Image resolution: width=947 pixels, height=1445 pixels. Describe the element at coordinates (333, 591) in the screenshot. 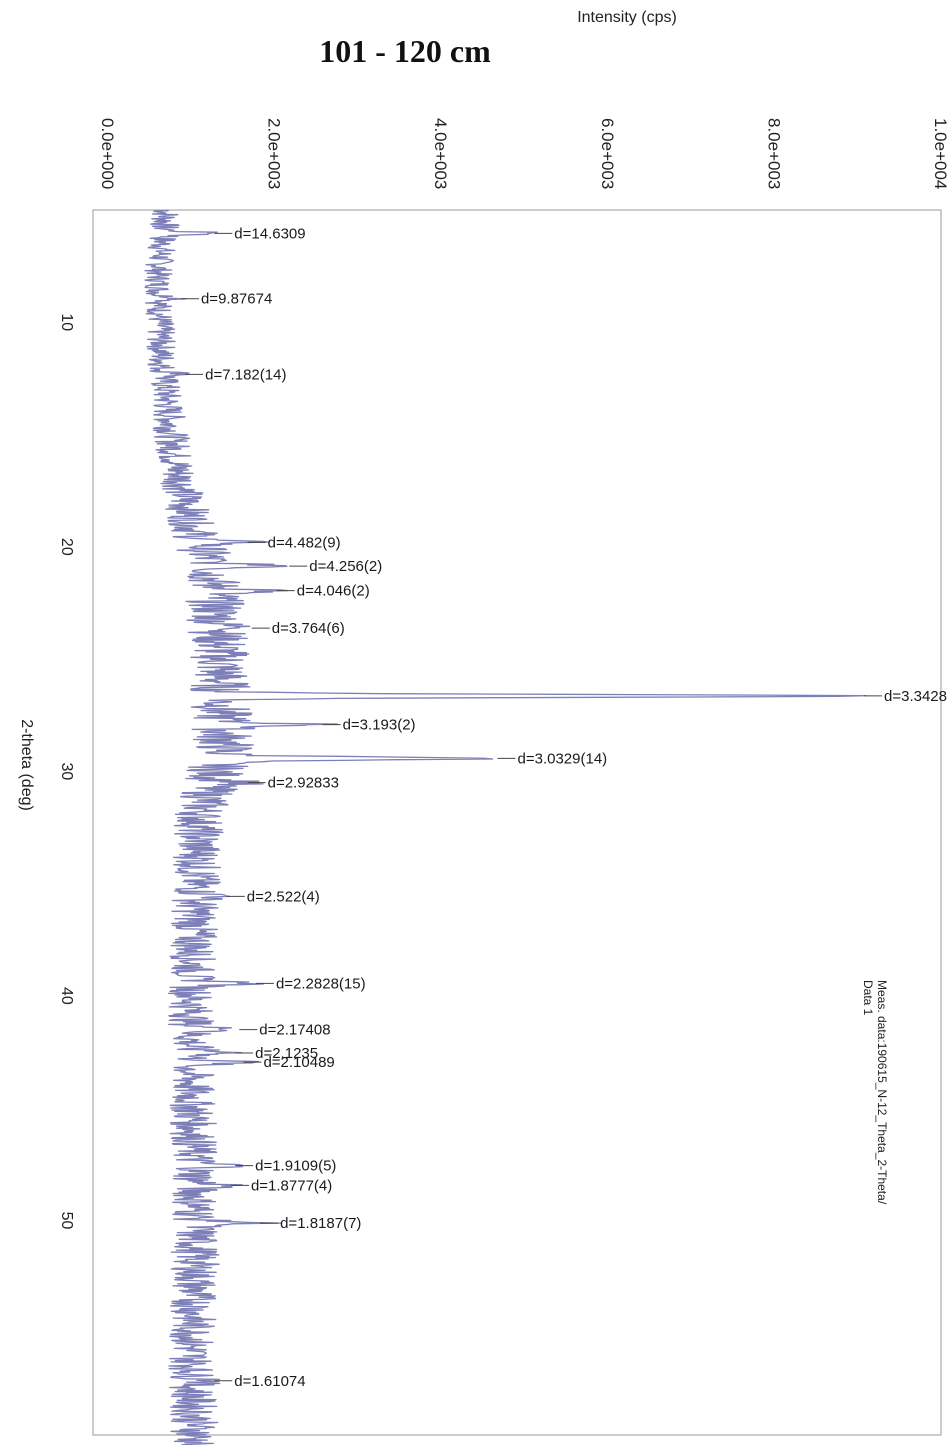

I see `peak-label: d=4.046(2)` at that location.